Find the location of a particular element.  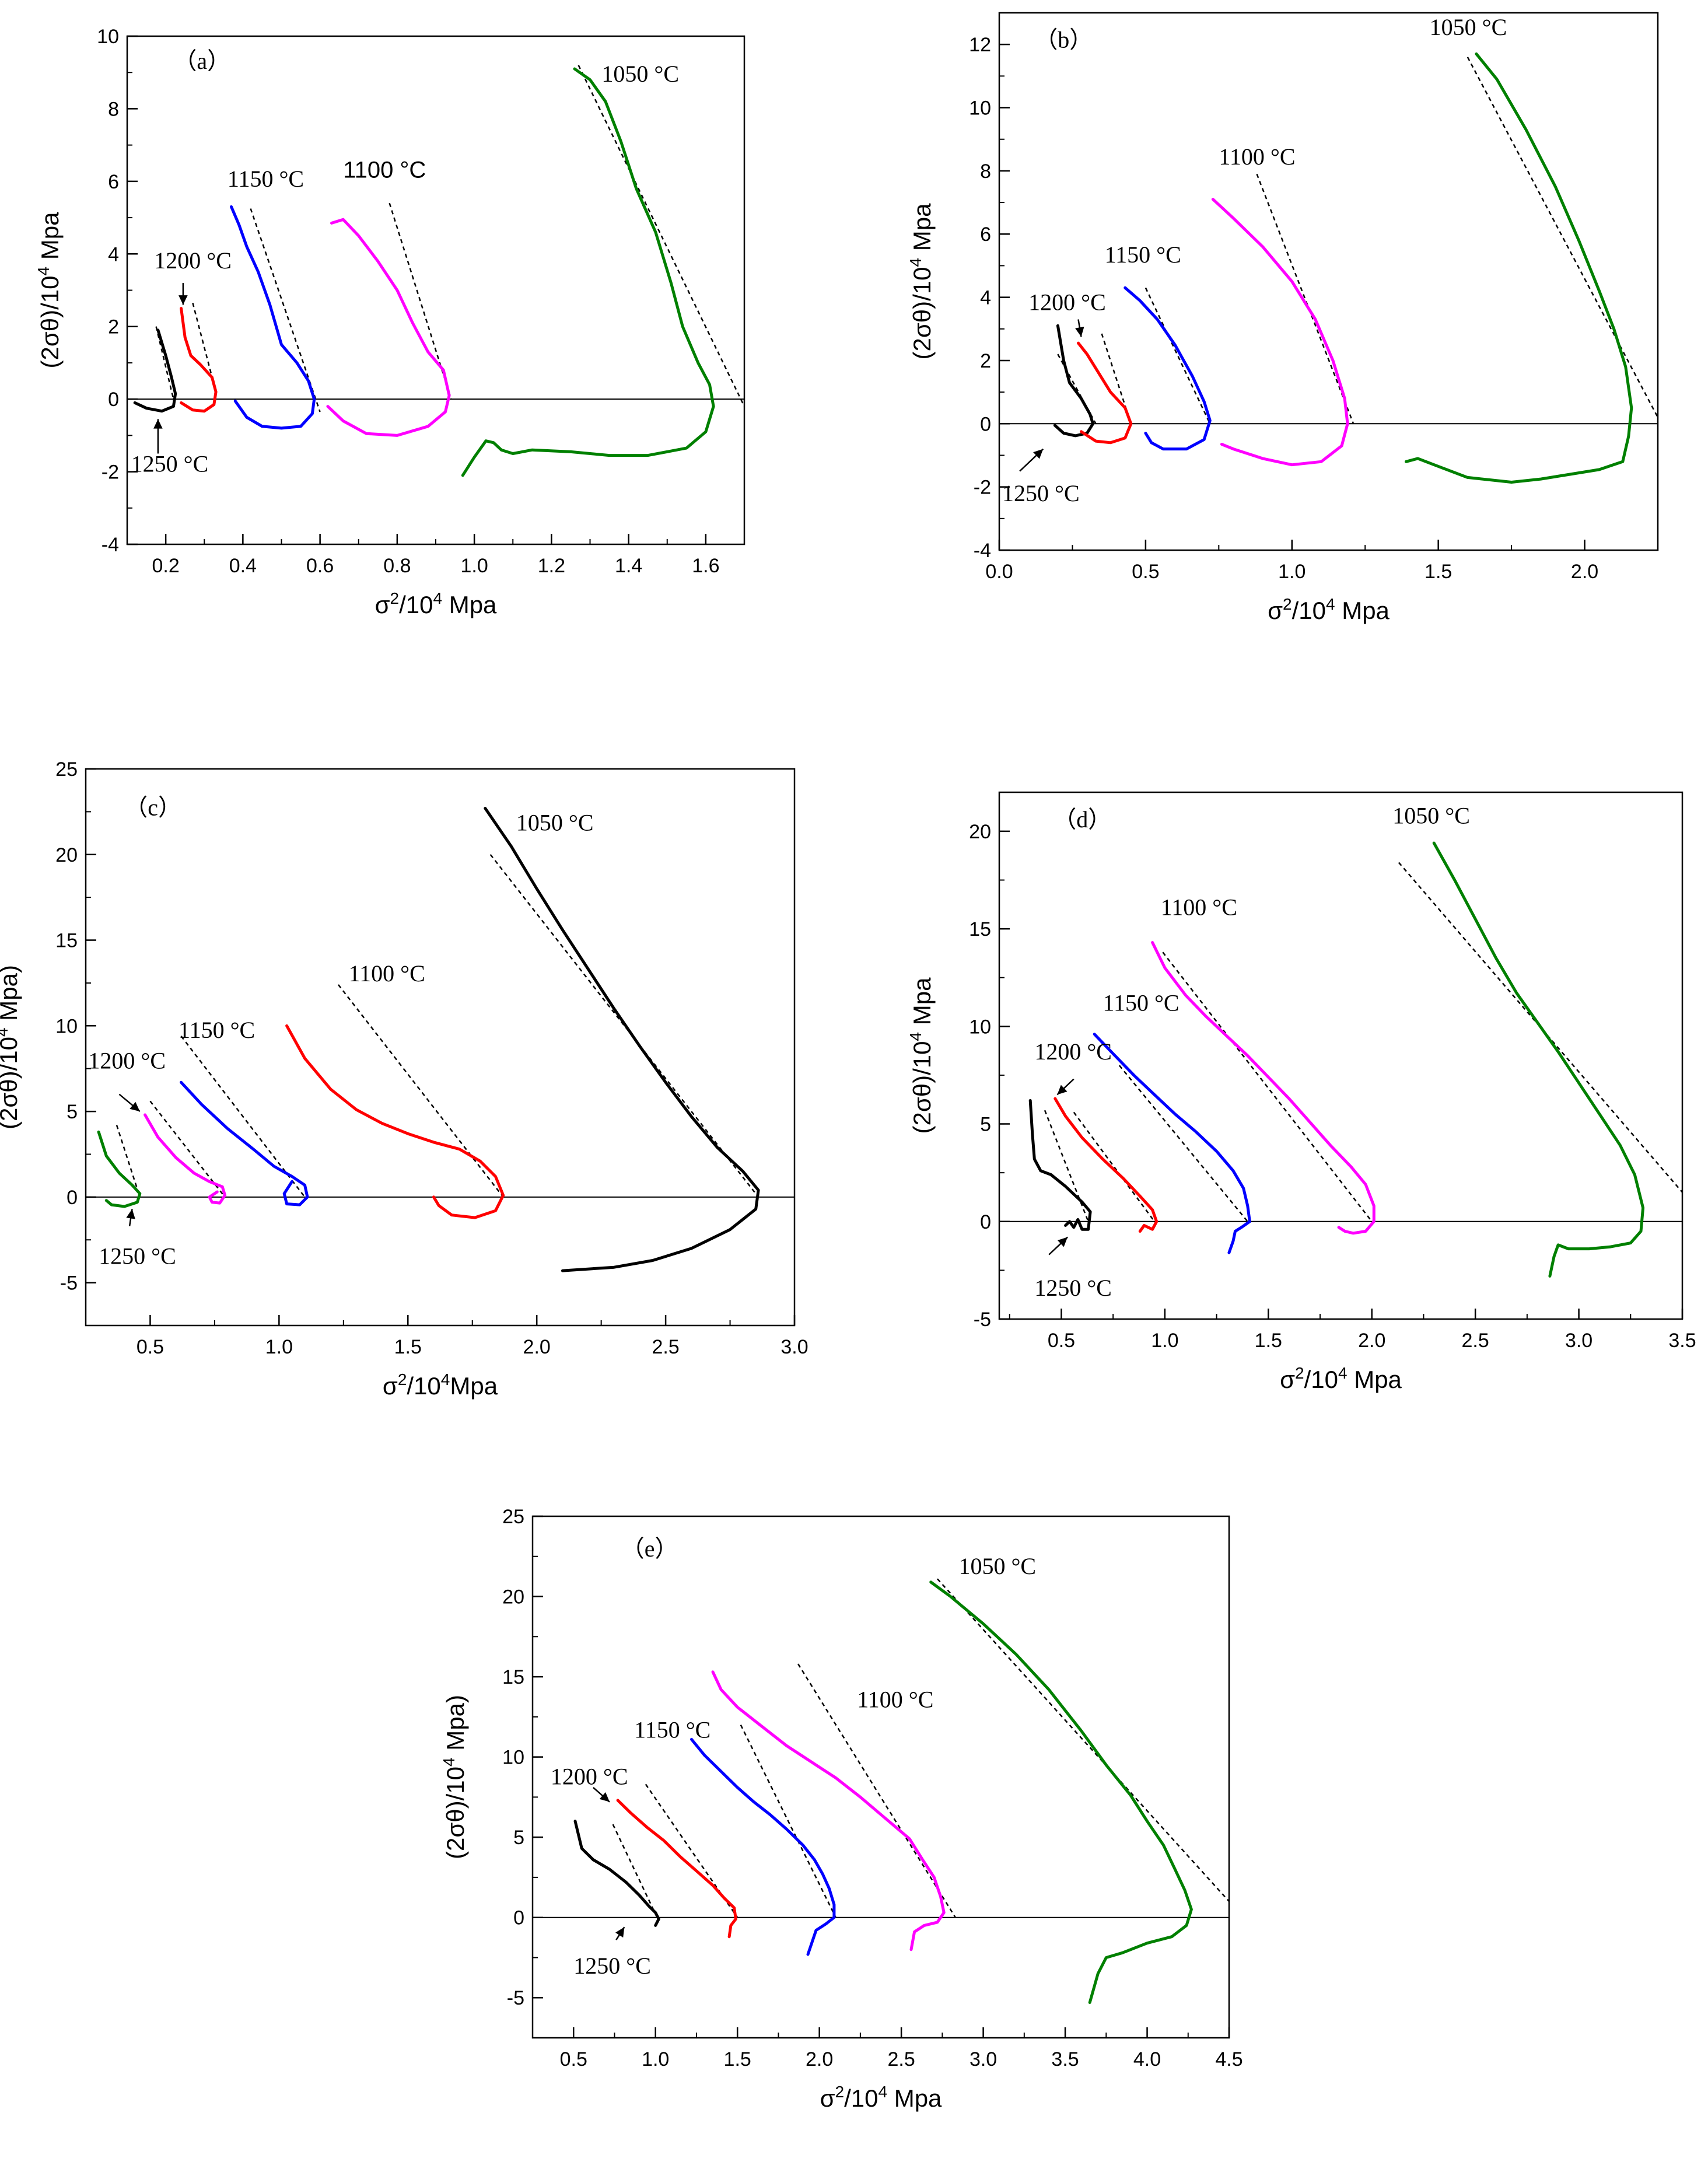

y-tick-label: 8 is located at coordinates (113, 109).